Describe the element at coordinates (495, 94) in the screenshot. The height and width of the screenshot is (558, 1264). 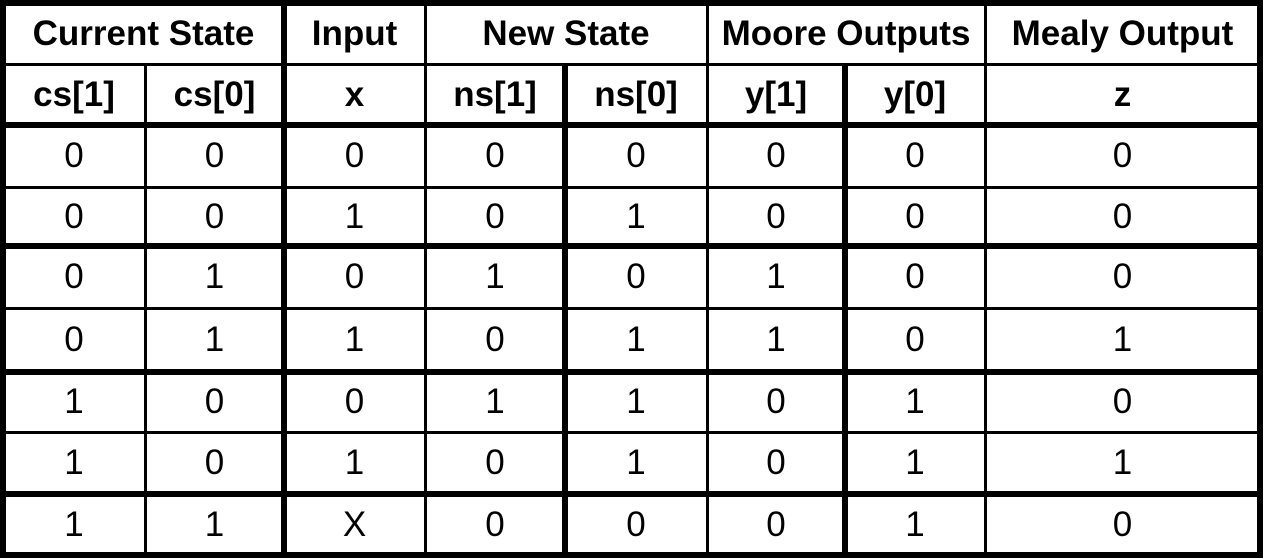
I see `column-header-ns-1: ns[1]` at that location.